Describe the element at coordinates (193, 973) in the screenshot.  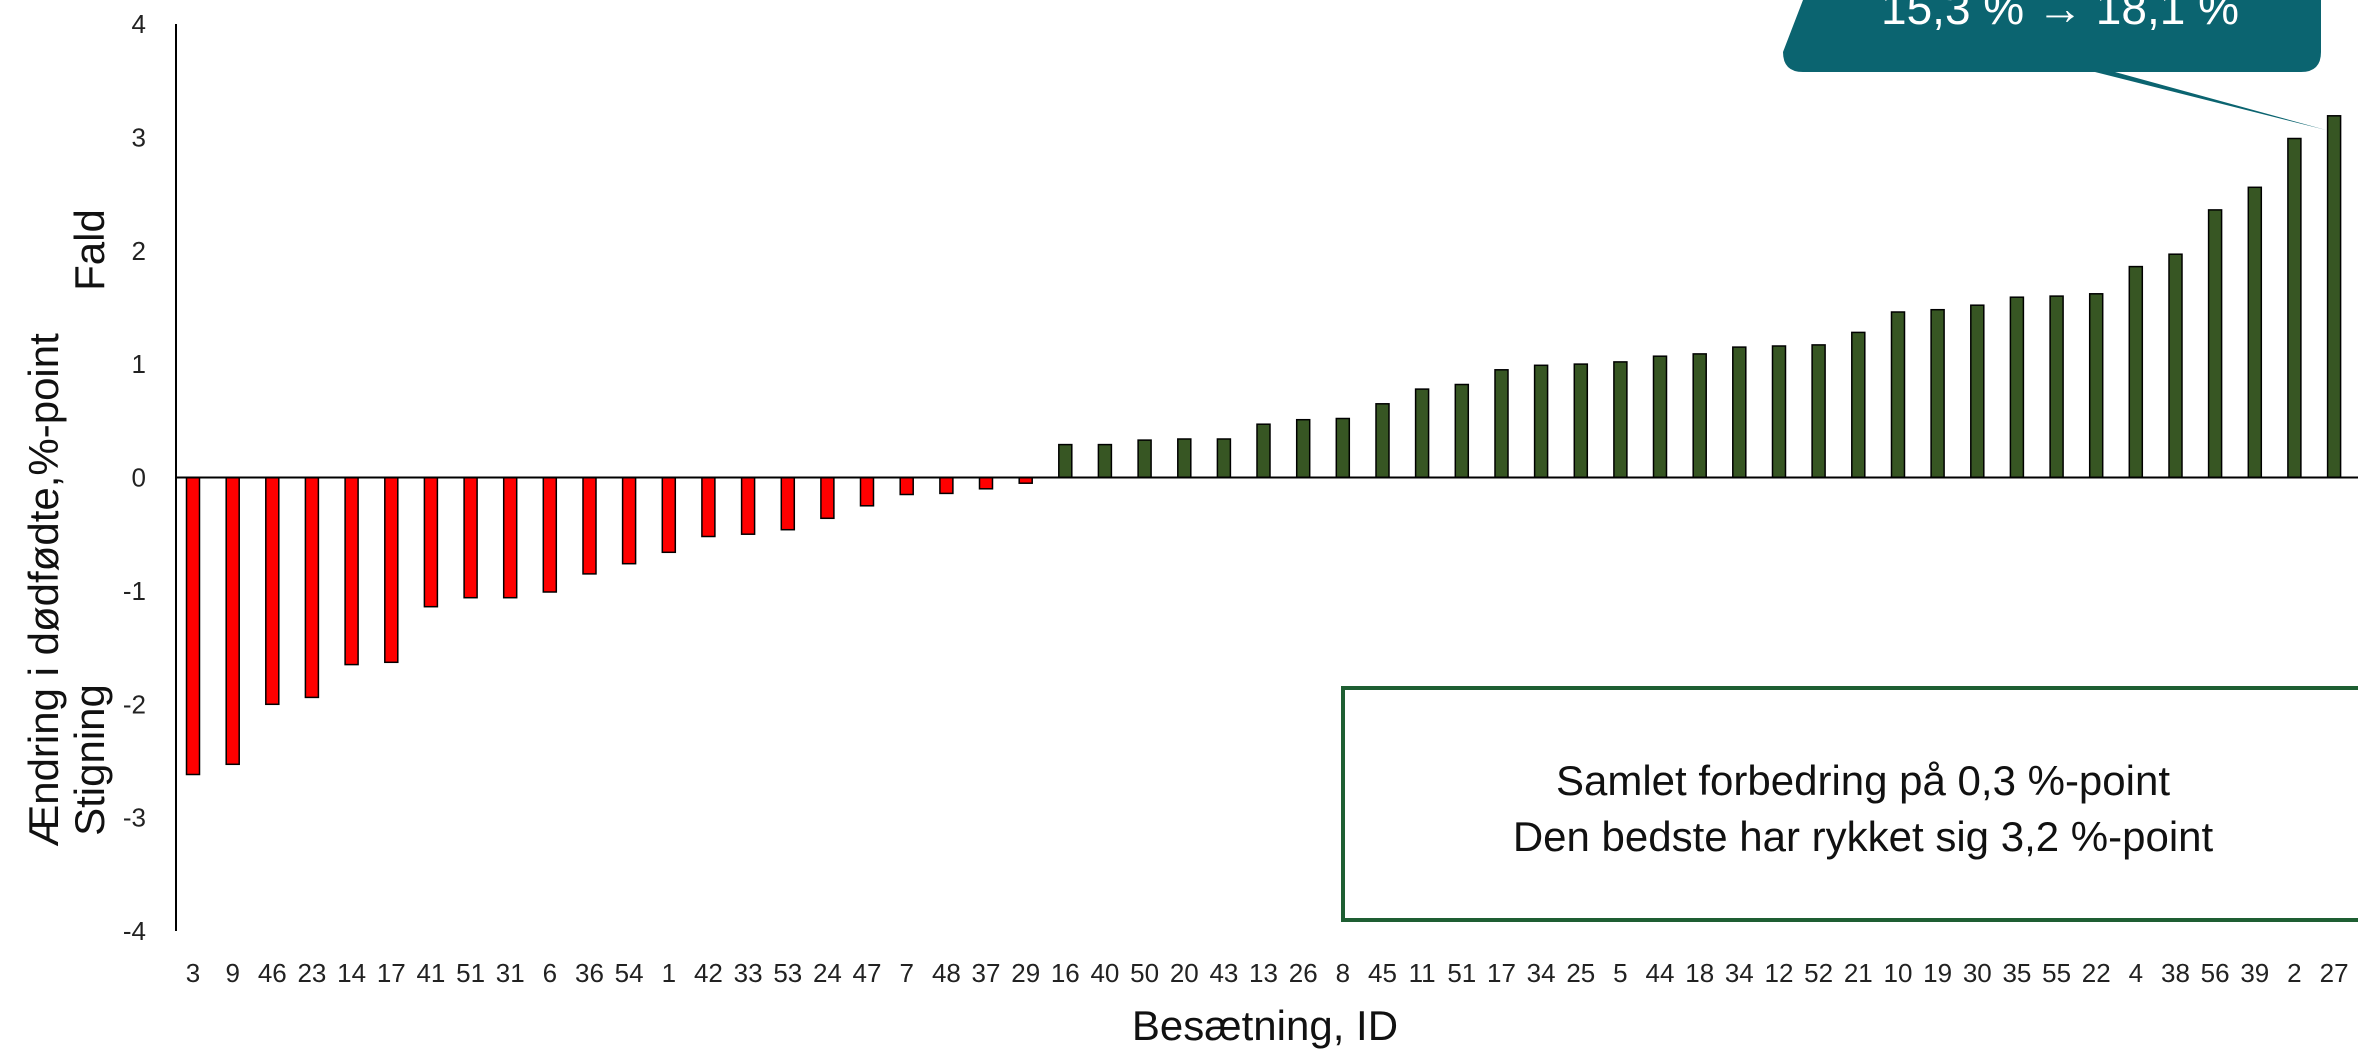
I see `x-tick-label: 3` at that location.